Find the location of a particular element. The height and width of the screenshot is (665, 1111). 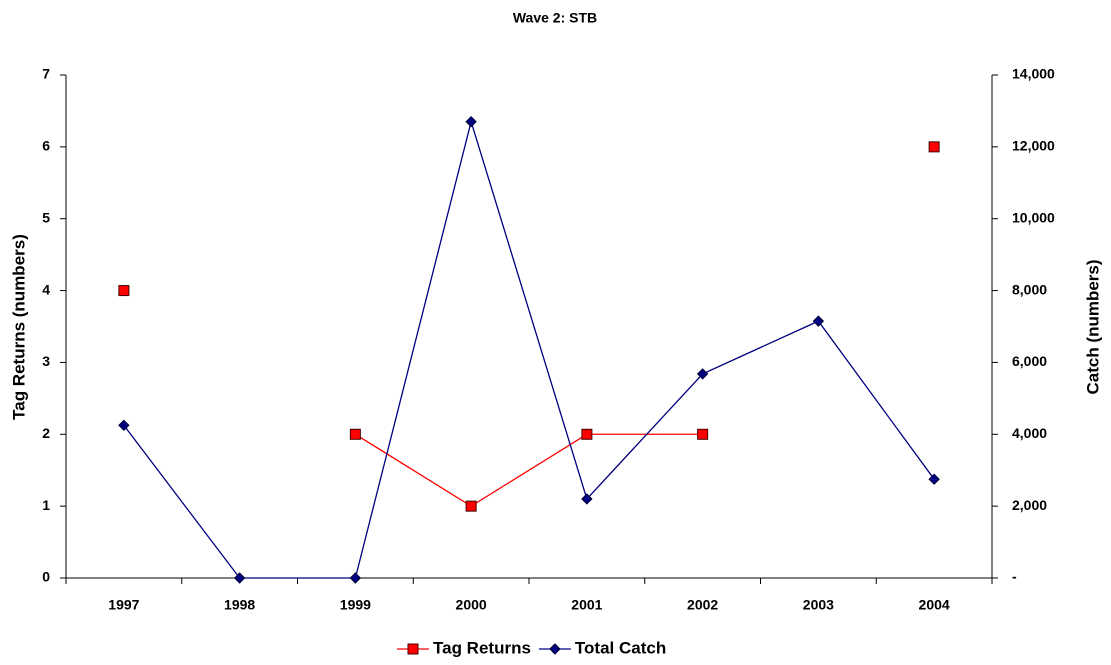

y-tick-label: 1 is located at coordinates (46, 505).